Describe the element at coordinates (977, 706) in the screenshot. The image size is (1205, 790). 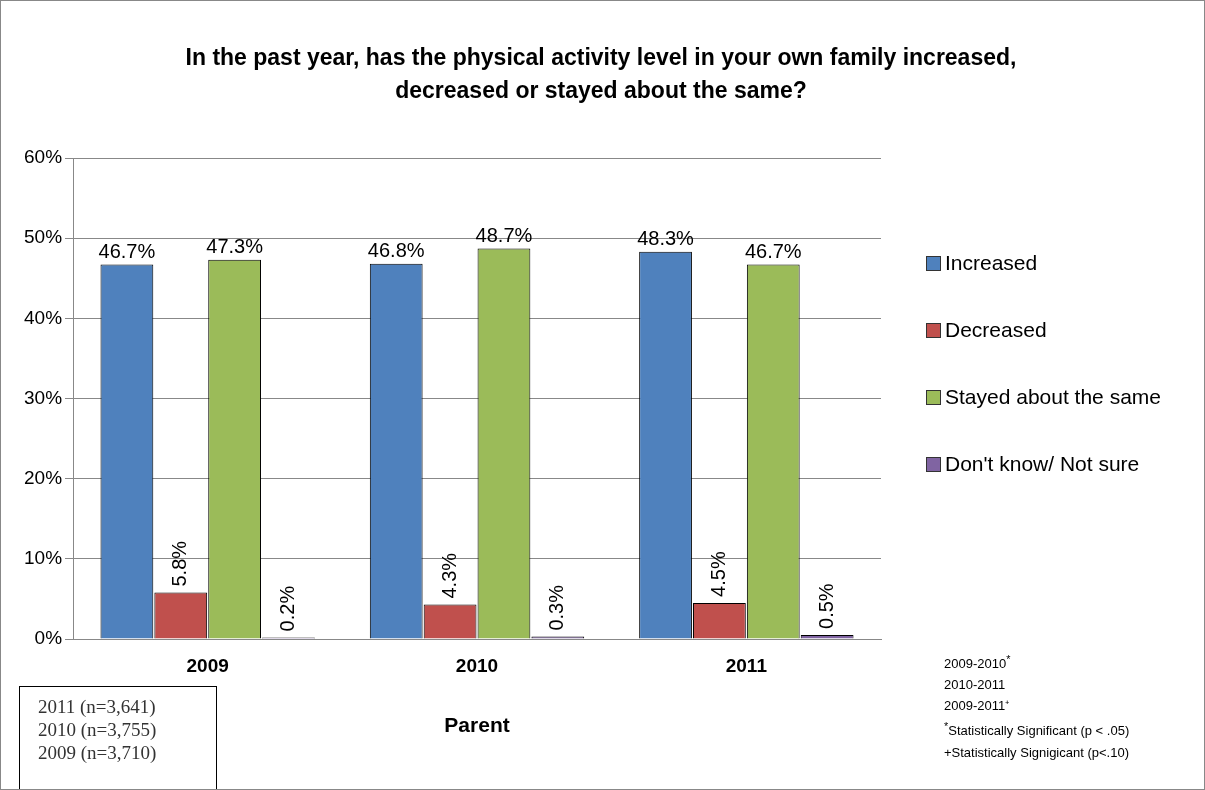
I see `text: 2009-2011⁺` at that location.